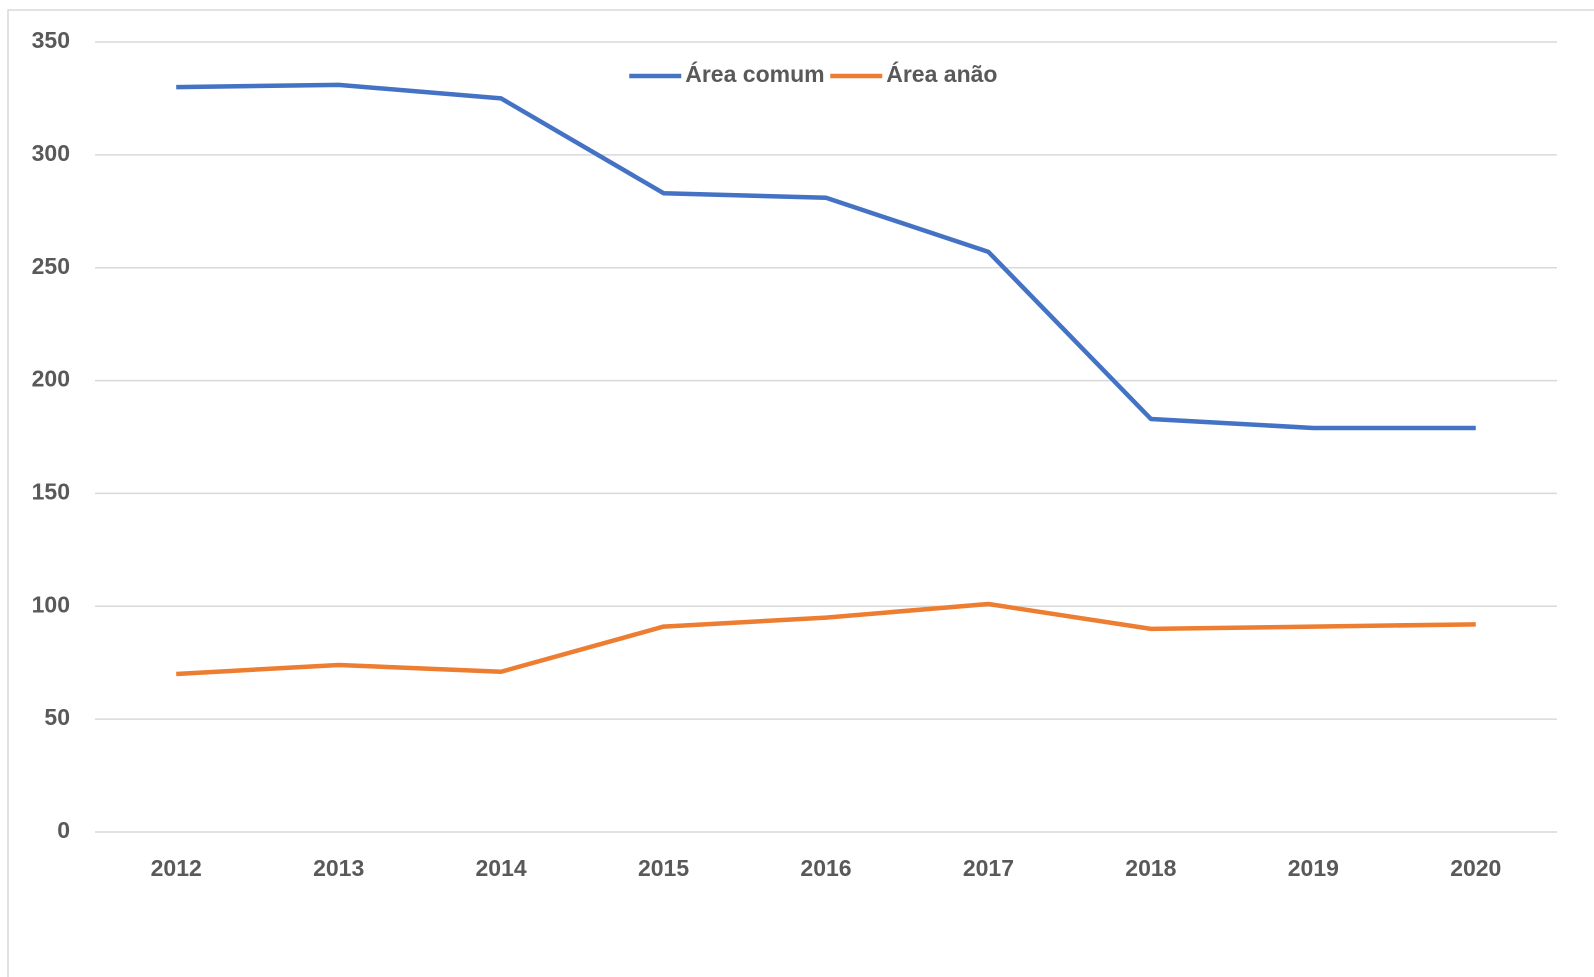  What do you see at coordinates (51, 604) in the screenshot?
I see `y-tick-label: 100` at bounding box center [51, 604].